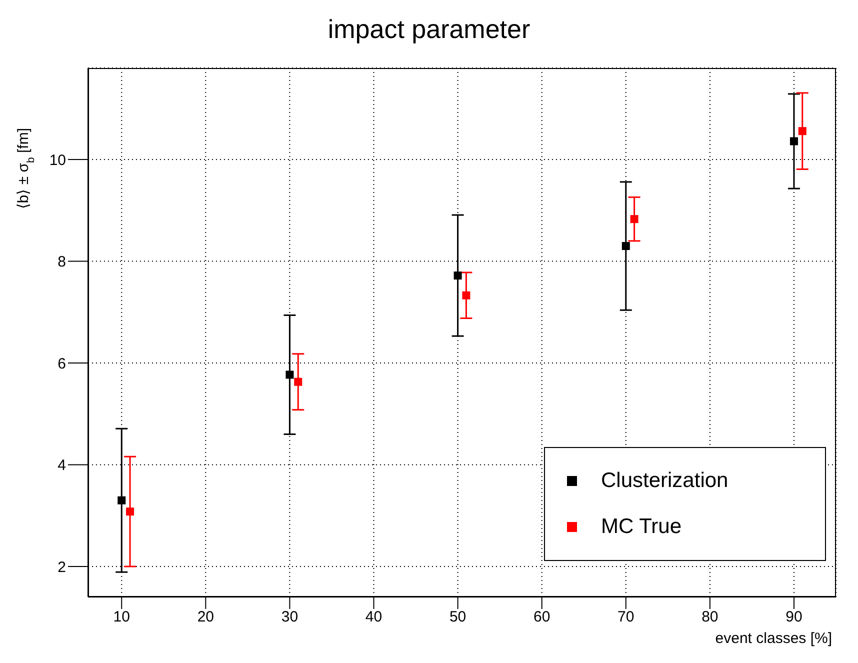 The width and height of the screenshot is (858, 663). I want to click on x-axis-title: event classes [%], so click(773, 638).